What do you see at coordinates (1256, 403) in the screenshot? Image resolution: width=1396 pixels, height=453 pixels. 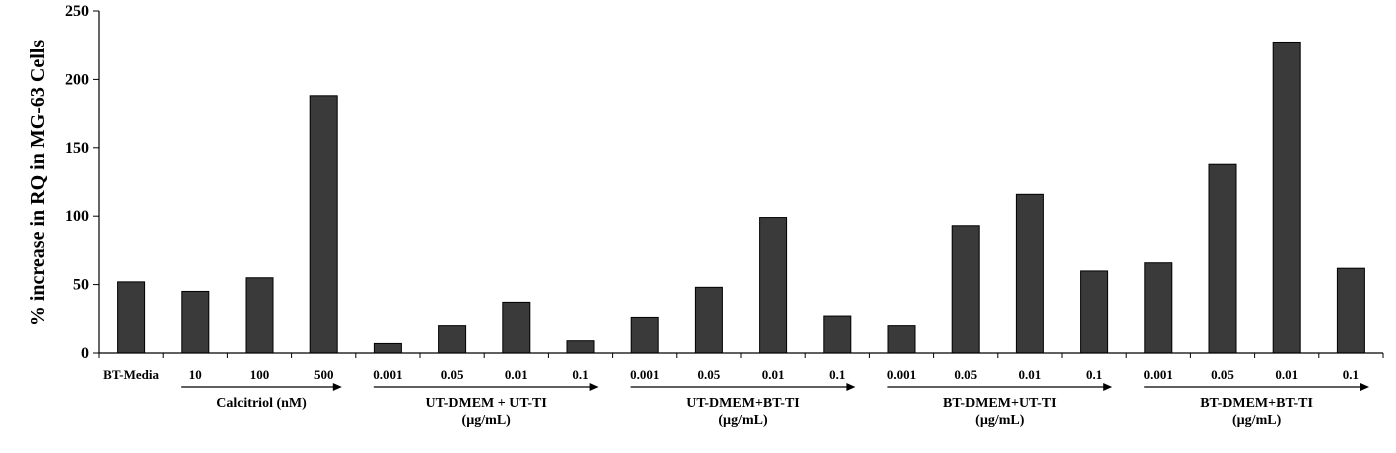 I see `group-label: BT-DMEM+BT-TI` at bounding box center [1256, 403].